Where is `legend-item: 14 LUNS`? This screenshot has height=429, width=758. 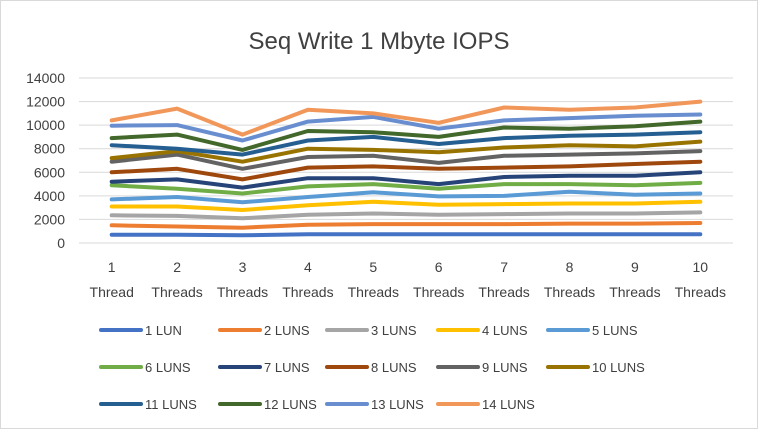 legend-item: 14 LUNS is located at coordinates (485, 404).